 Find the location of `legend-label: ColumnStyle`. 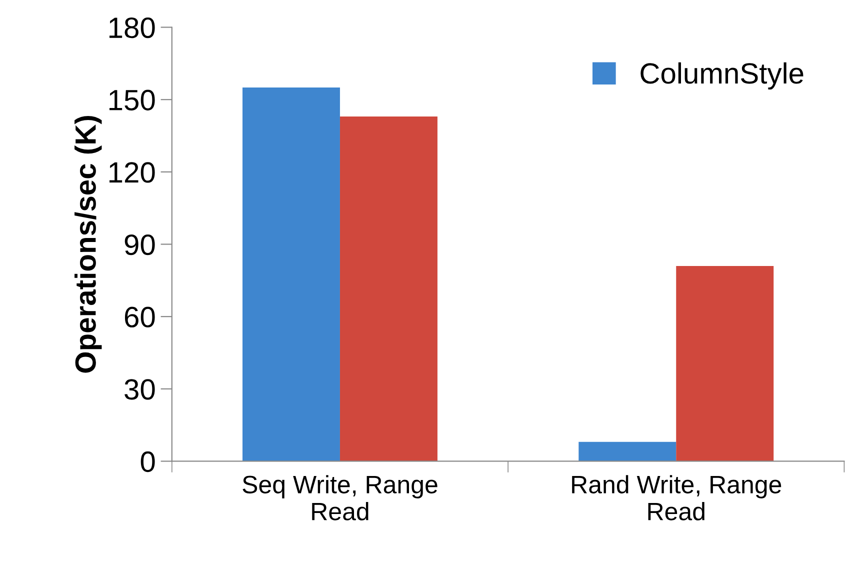

legend-label: ColumnStyle is located at coordinates (722, 76).